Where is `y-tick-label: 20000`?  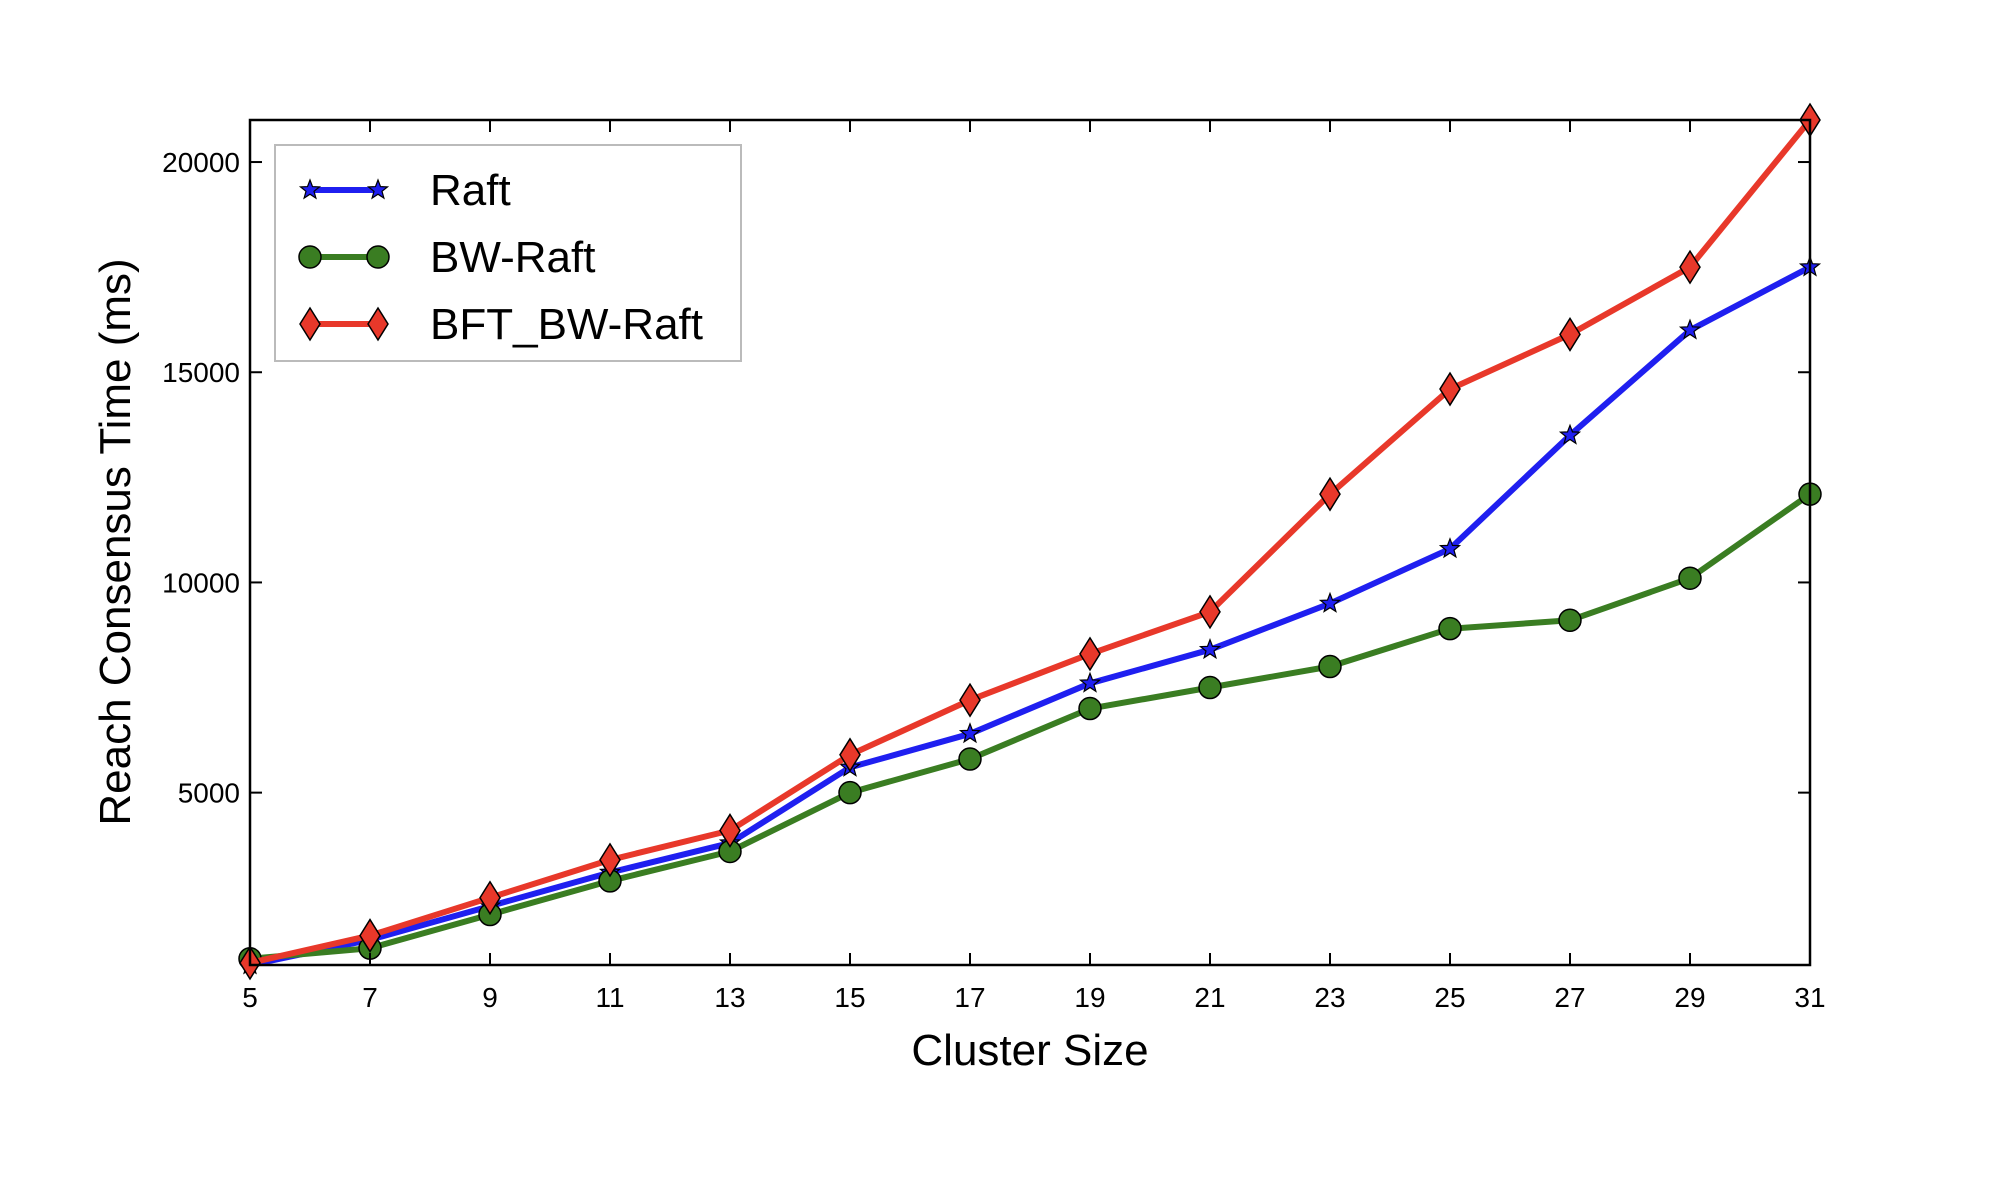
y-tick-label: 20000 is located at coordinates (201, 162).